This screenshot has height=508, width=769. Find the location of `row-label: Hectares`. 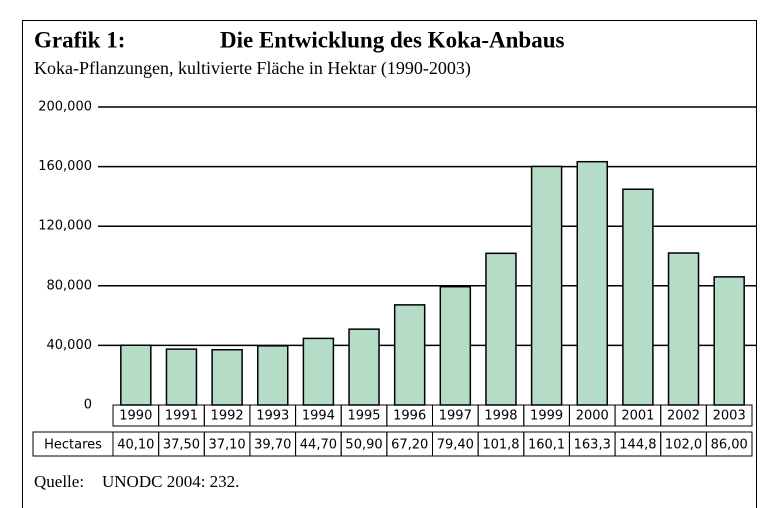

row-label: Hectares is located at coordinates (73, 445).